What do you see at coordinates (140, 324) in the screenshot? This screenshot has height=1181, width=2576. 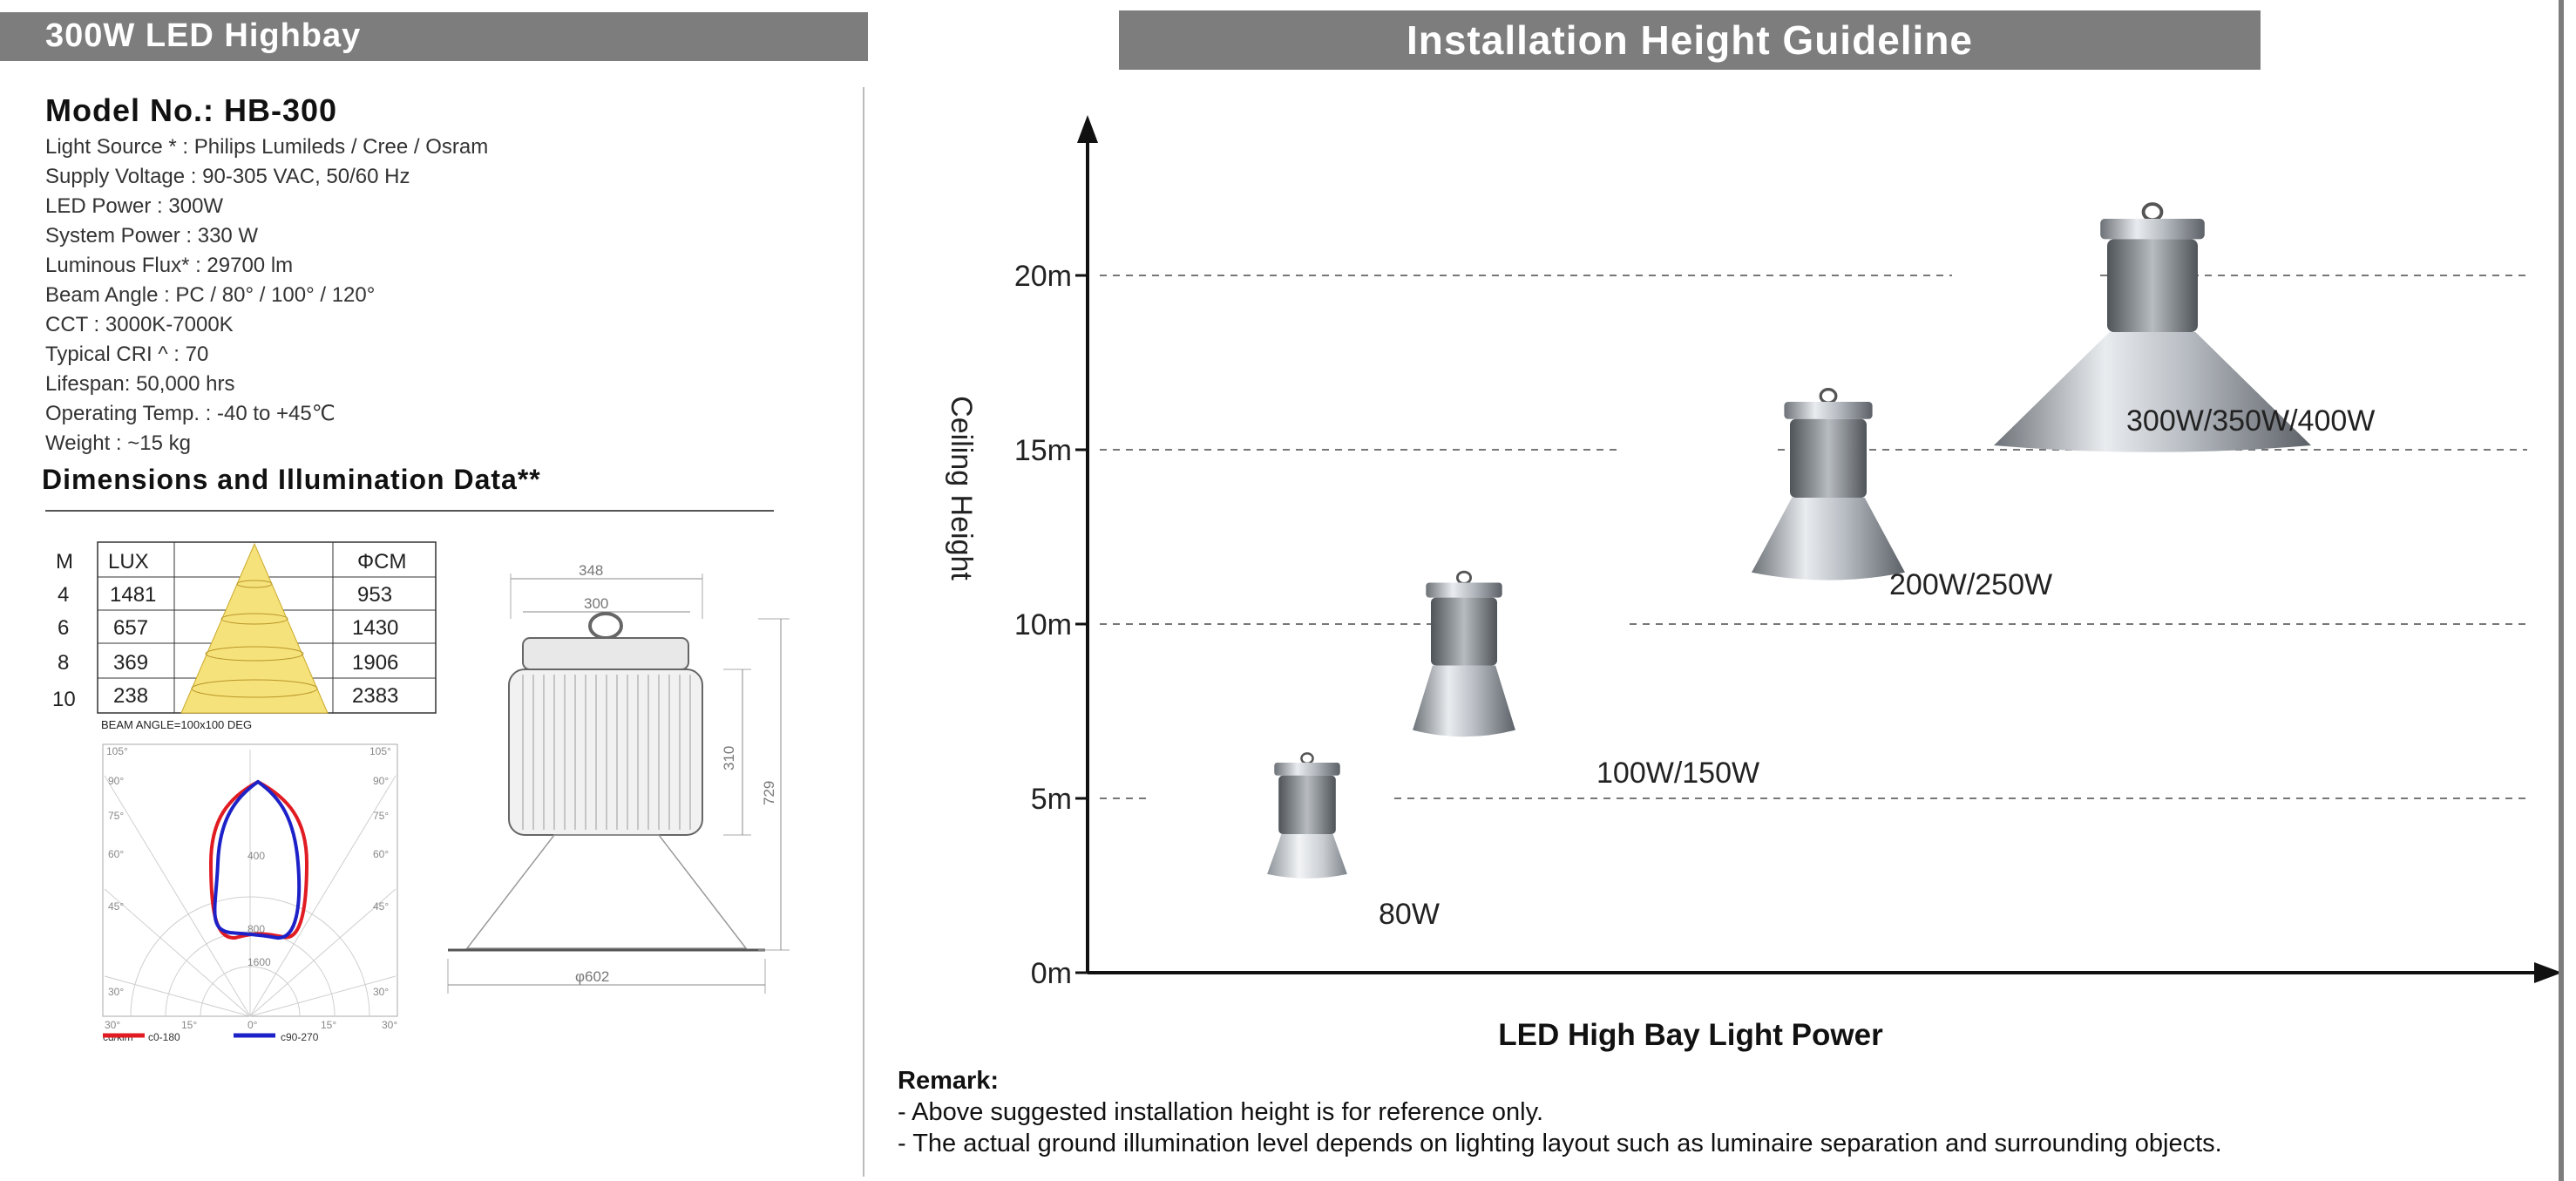 I see `spec-cct: CCT : 3000K-7000K` at bounding box center [140, 324].